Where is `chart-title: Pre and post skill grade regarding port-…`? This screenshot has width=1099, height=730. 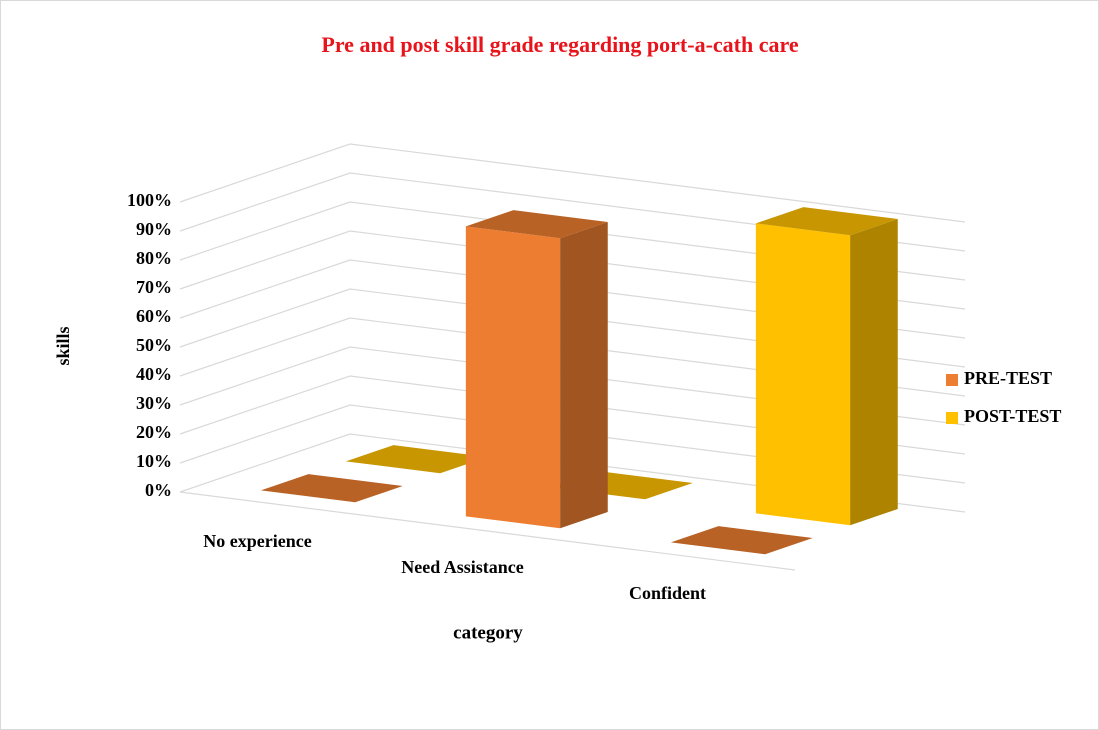
chart-title: Pre and post skill grade regarding port-… is located at coordinates (559, 44).